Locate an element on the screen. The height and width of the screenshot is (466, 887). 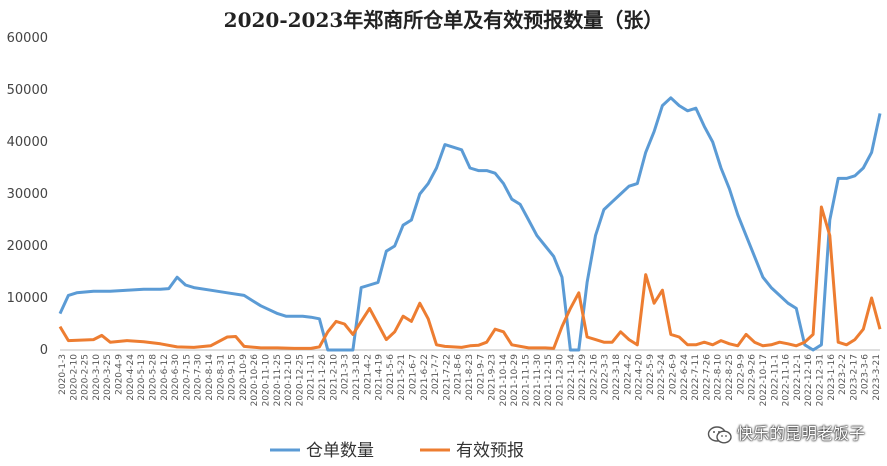
x-tick-label: 2022-12-1 is located at coordinates (798, 377).